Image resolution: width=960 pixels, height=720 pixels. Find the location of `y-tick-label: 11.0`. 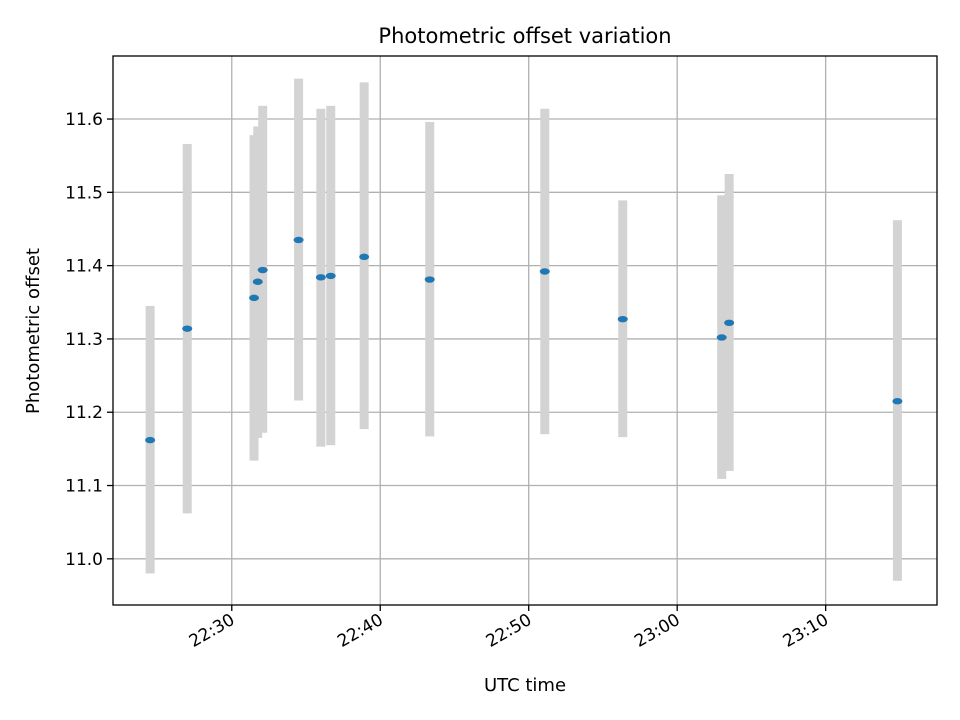

y-tick-label: 11.0 is located at coordinates (84, 560).